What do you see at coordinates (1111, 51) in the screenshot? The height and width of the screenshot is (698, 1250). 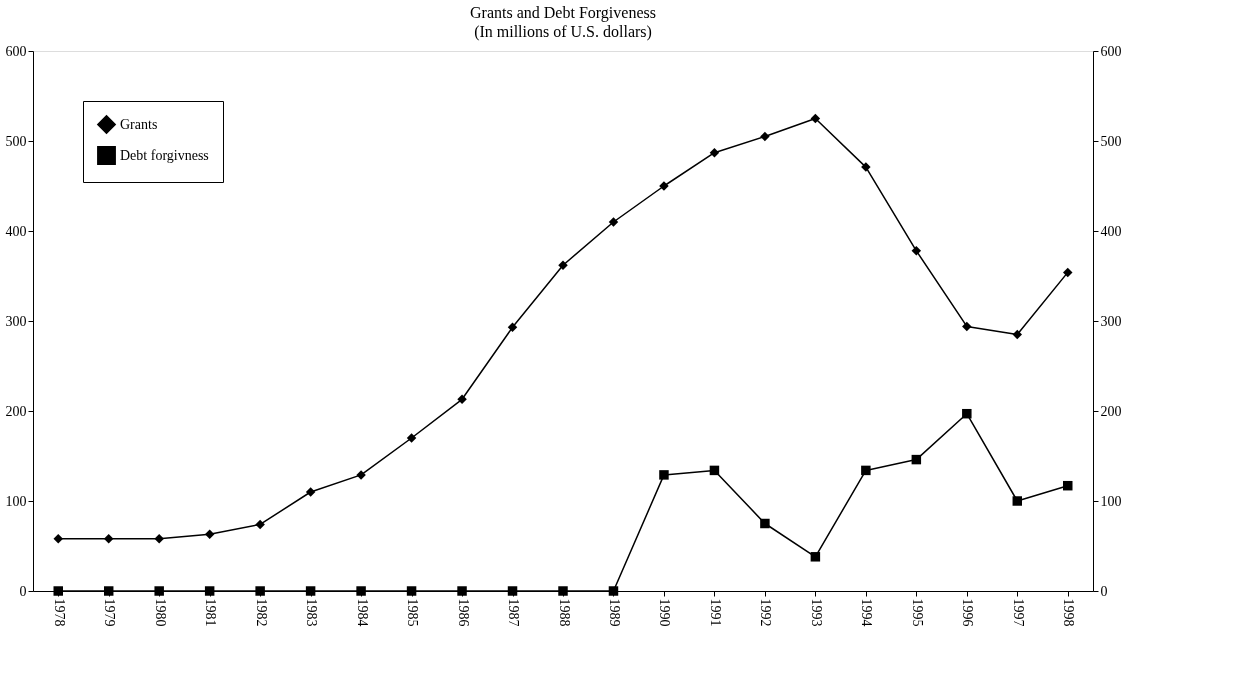 I see `y2-tick-label: 600` at bounding box center [1111, 51].